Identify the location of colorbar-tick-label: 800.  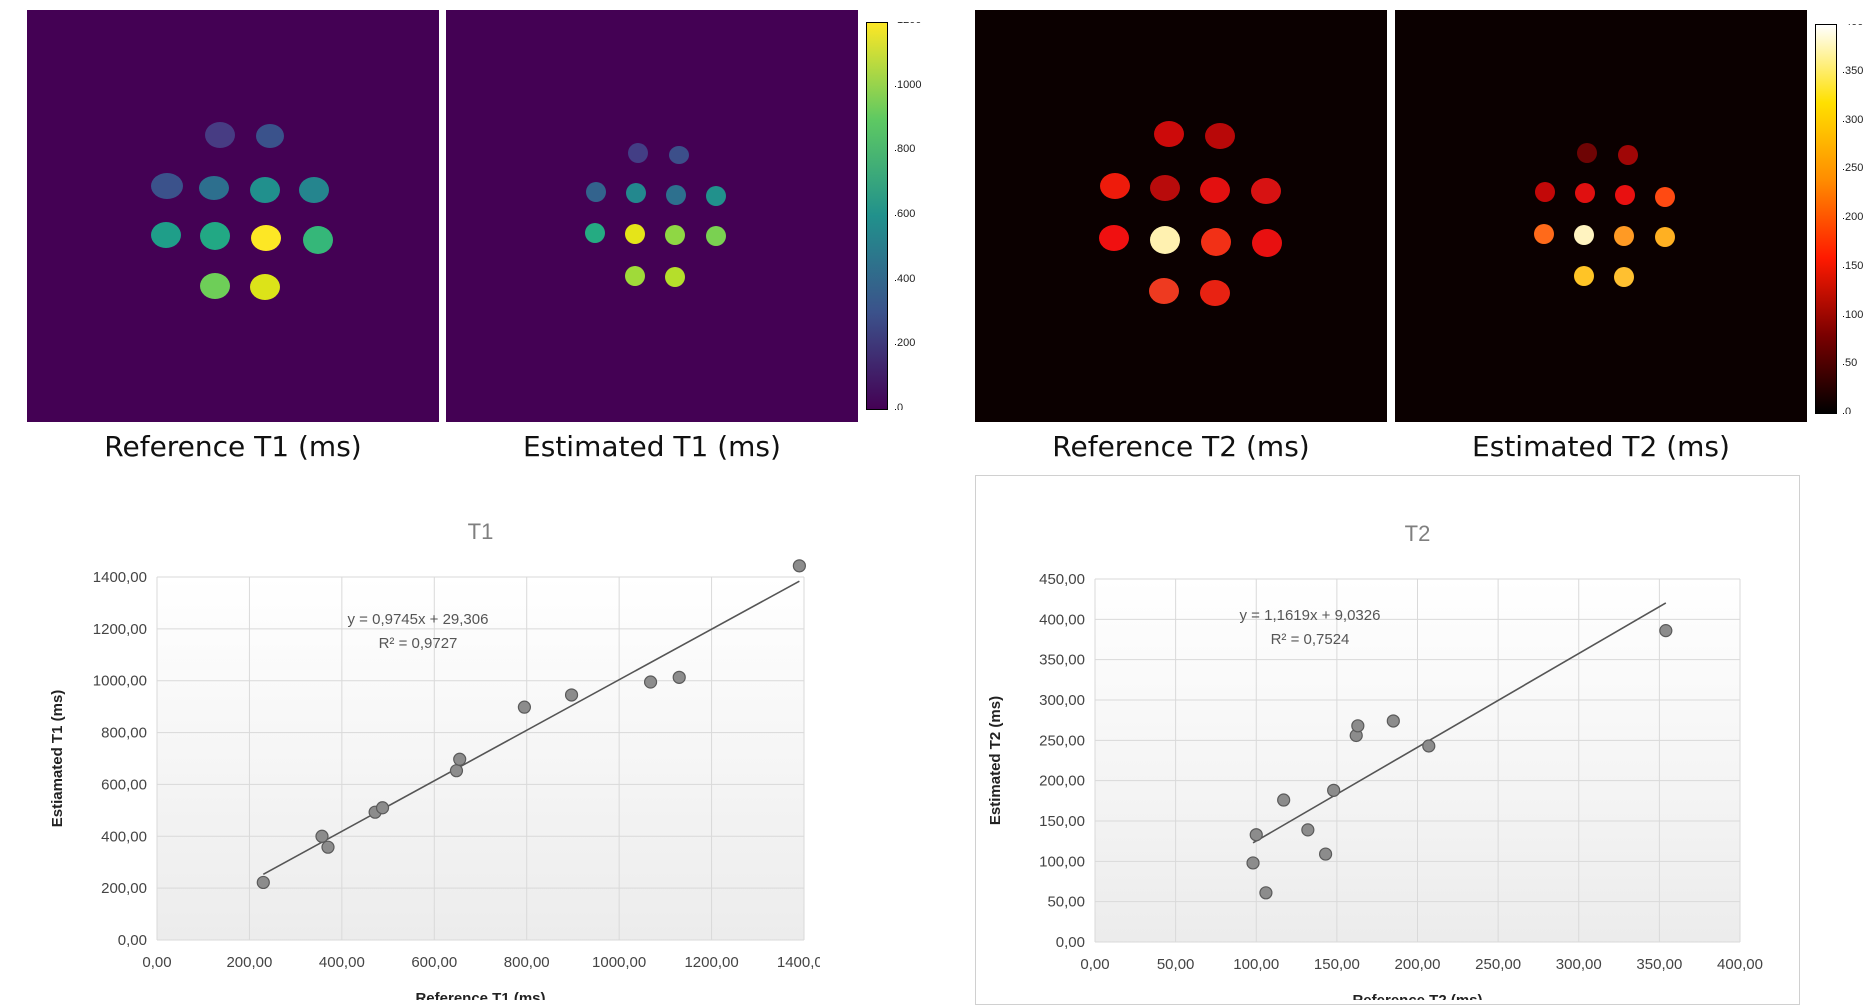
(905, 149).